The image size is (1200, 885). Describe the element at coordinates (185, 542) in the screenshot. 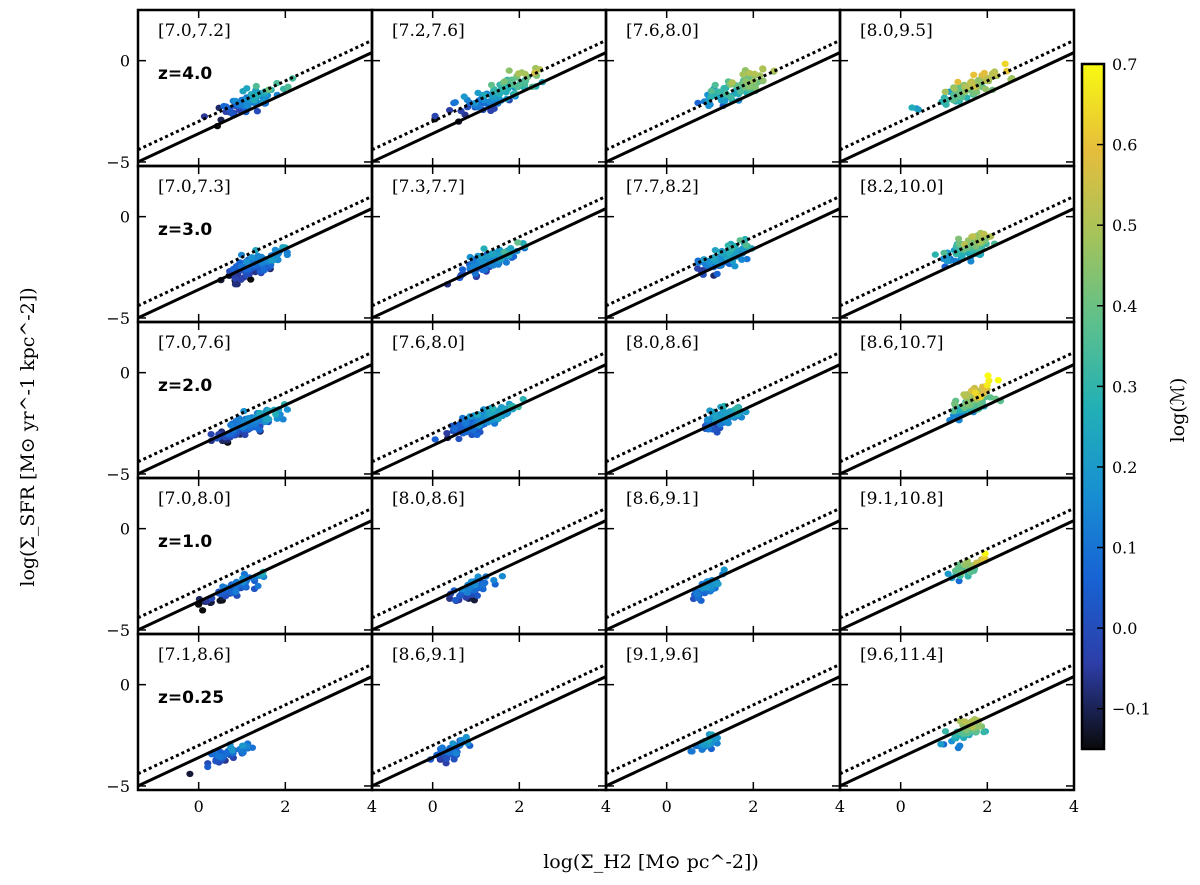

I see `redshift-label: z=1.0` at that location.